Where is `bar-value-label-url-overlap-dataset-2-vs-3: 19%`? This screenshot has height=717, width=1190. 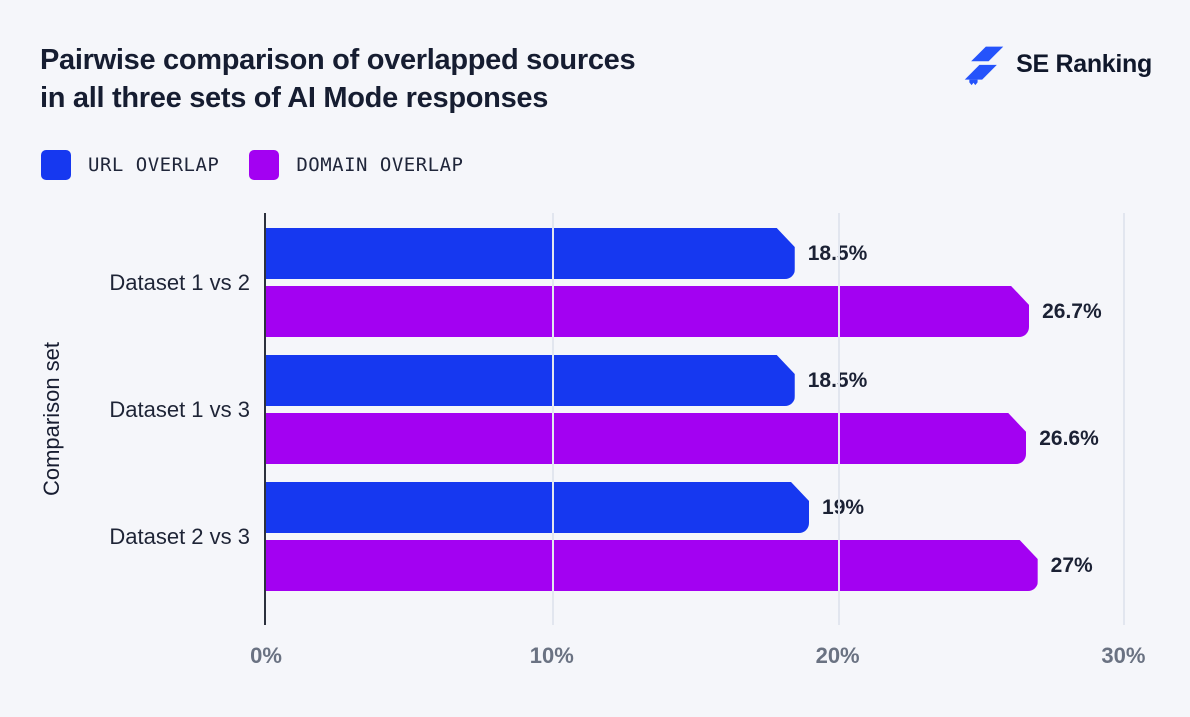 bar-value-label-url-overlap-dataset-2-vs-3: 19% is located at coordinates (843, 507).